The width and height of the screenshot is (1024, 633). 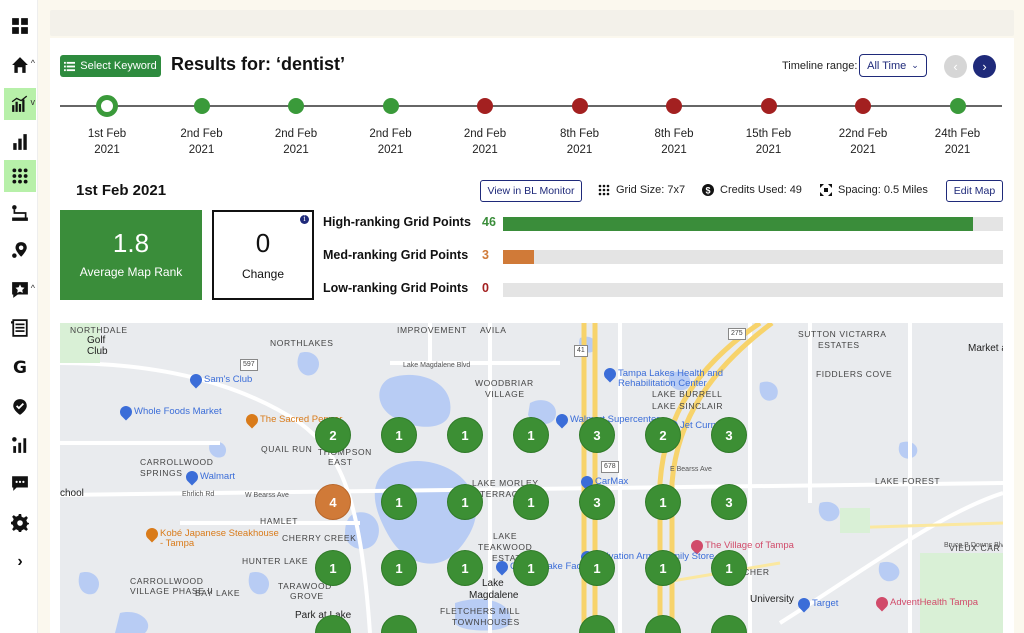 I want to click on change-value: 0, so click(x=263, y=243).